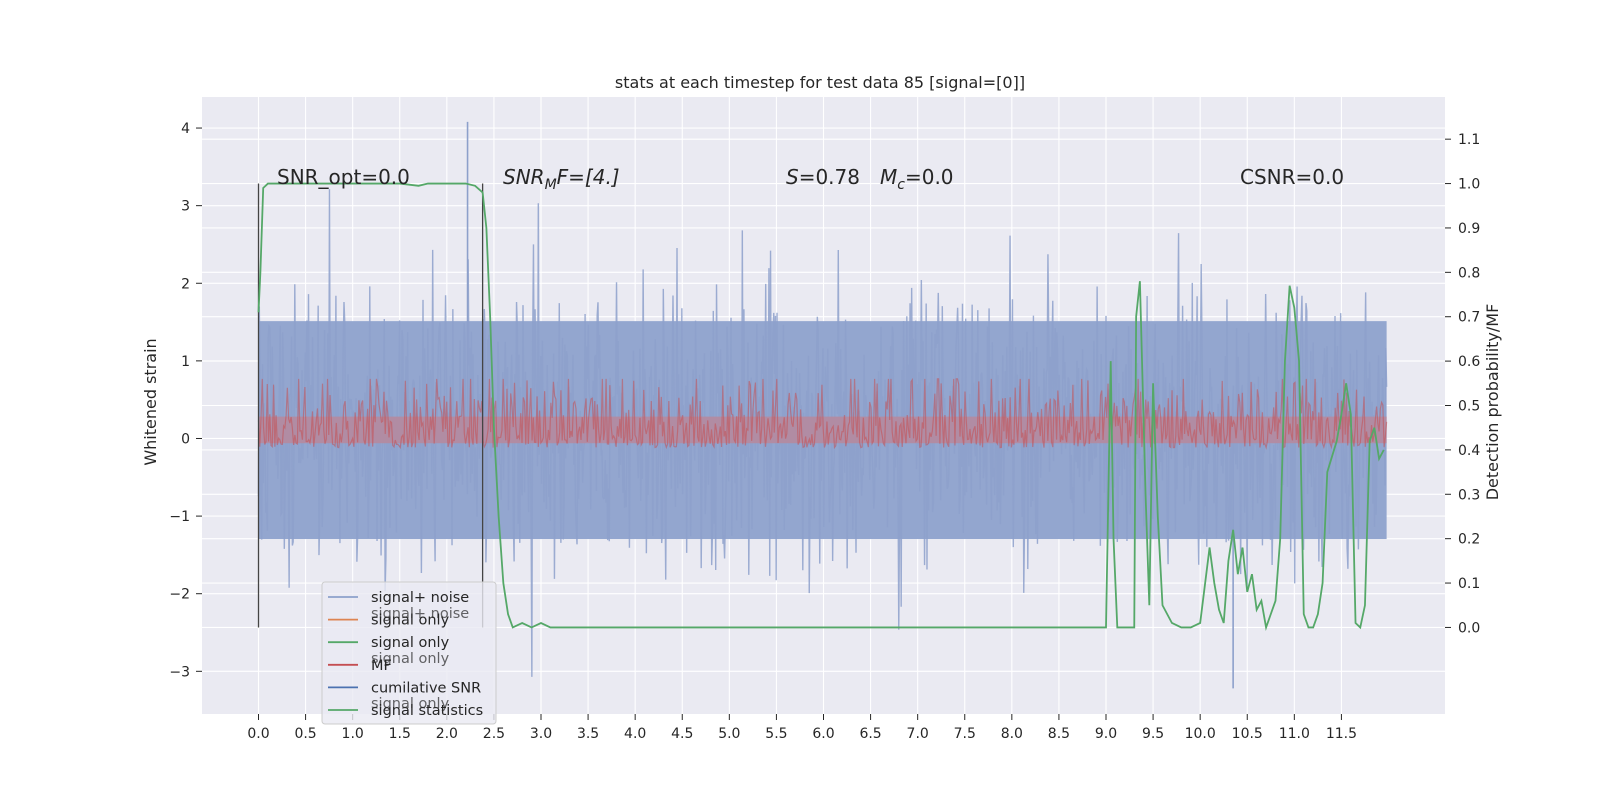 The height and width of the screenshot is (800, 1600). I want to click on legend-frame, so click(409, 653).